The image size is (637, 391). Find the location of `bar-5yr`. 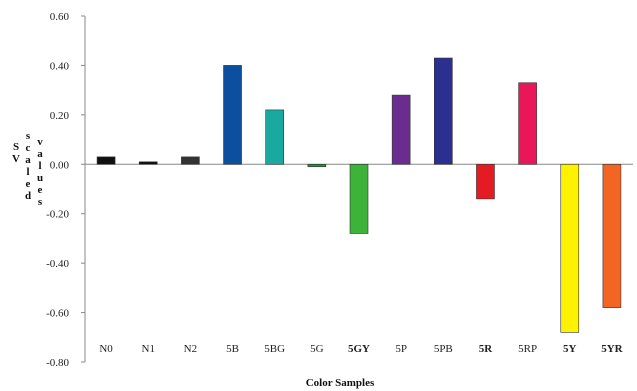

bar-5yr is located at coordinates (612, 235).